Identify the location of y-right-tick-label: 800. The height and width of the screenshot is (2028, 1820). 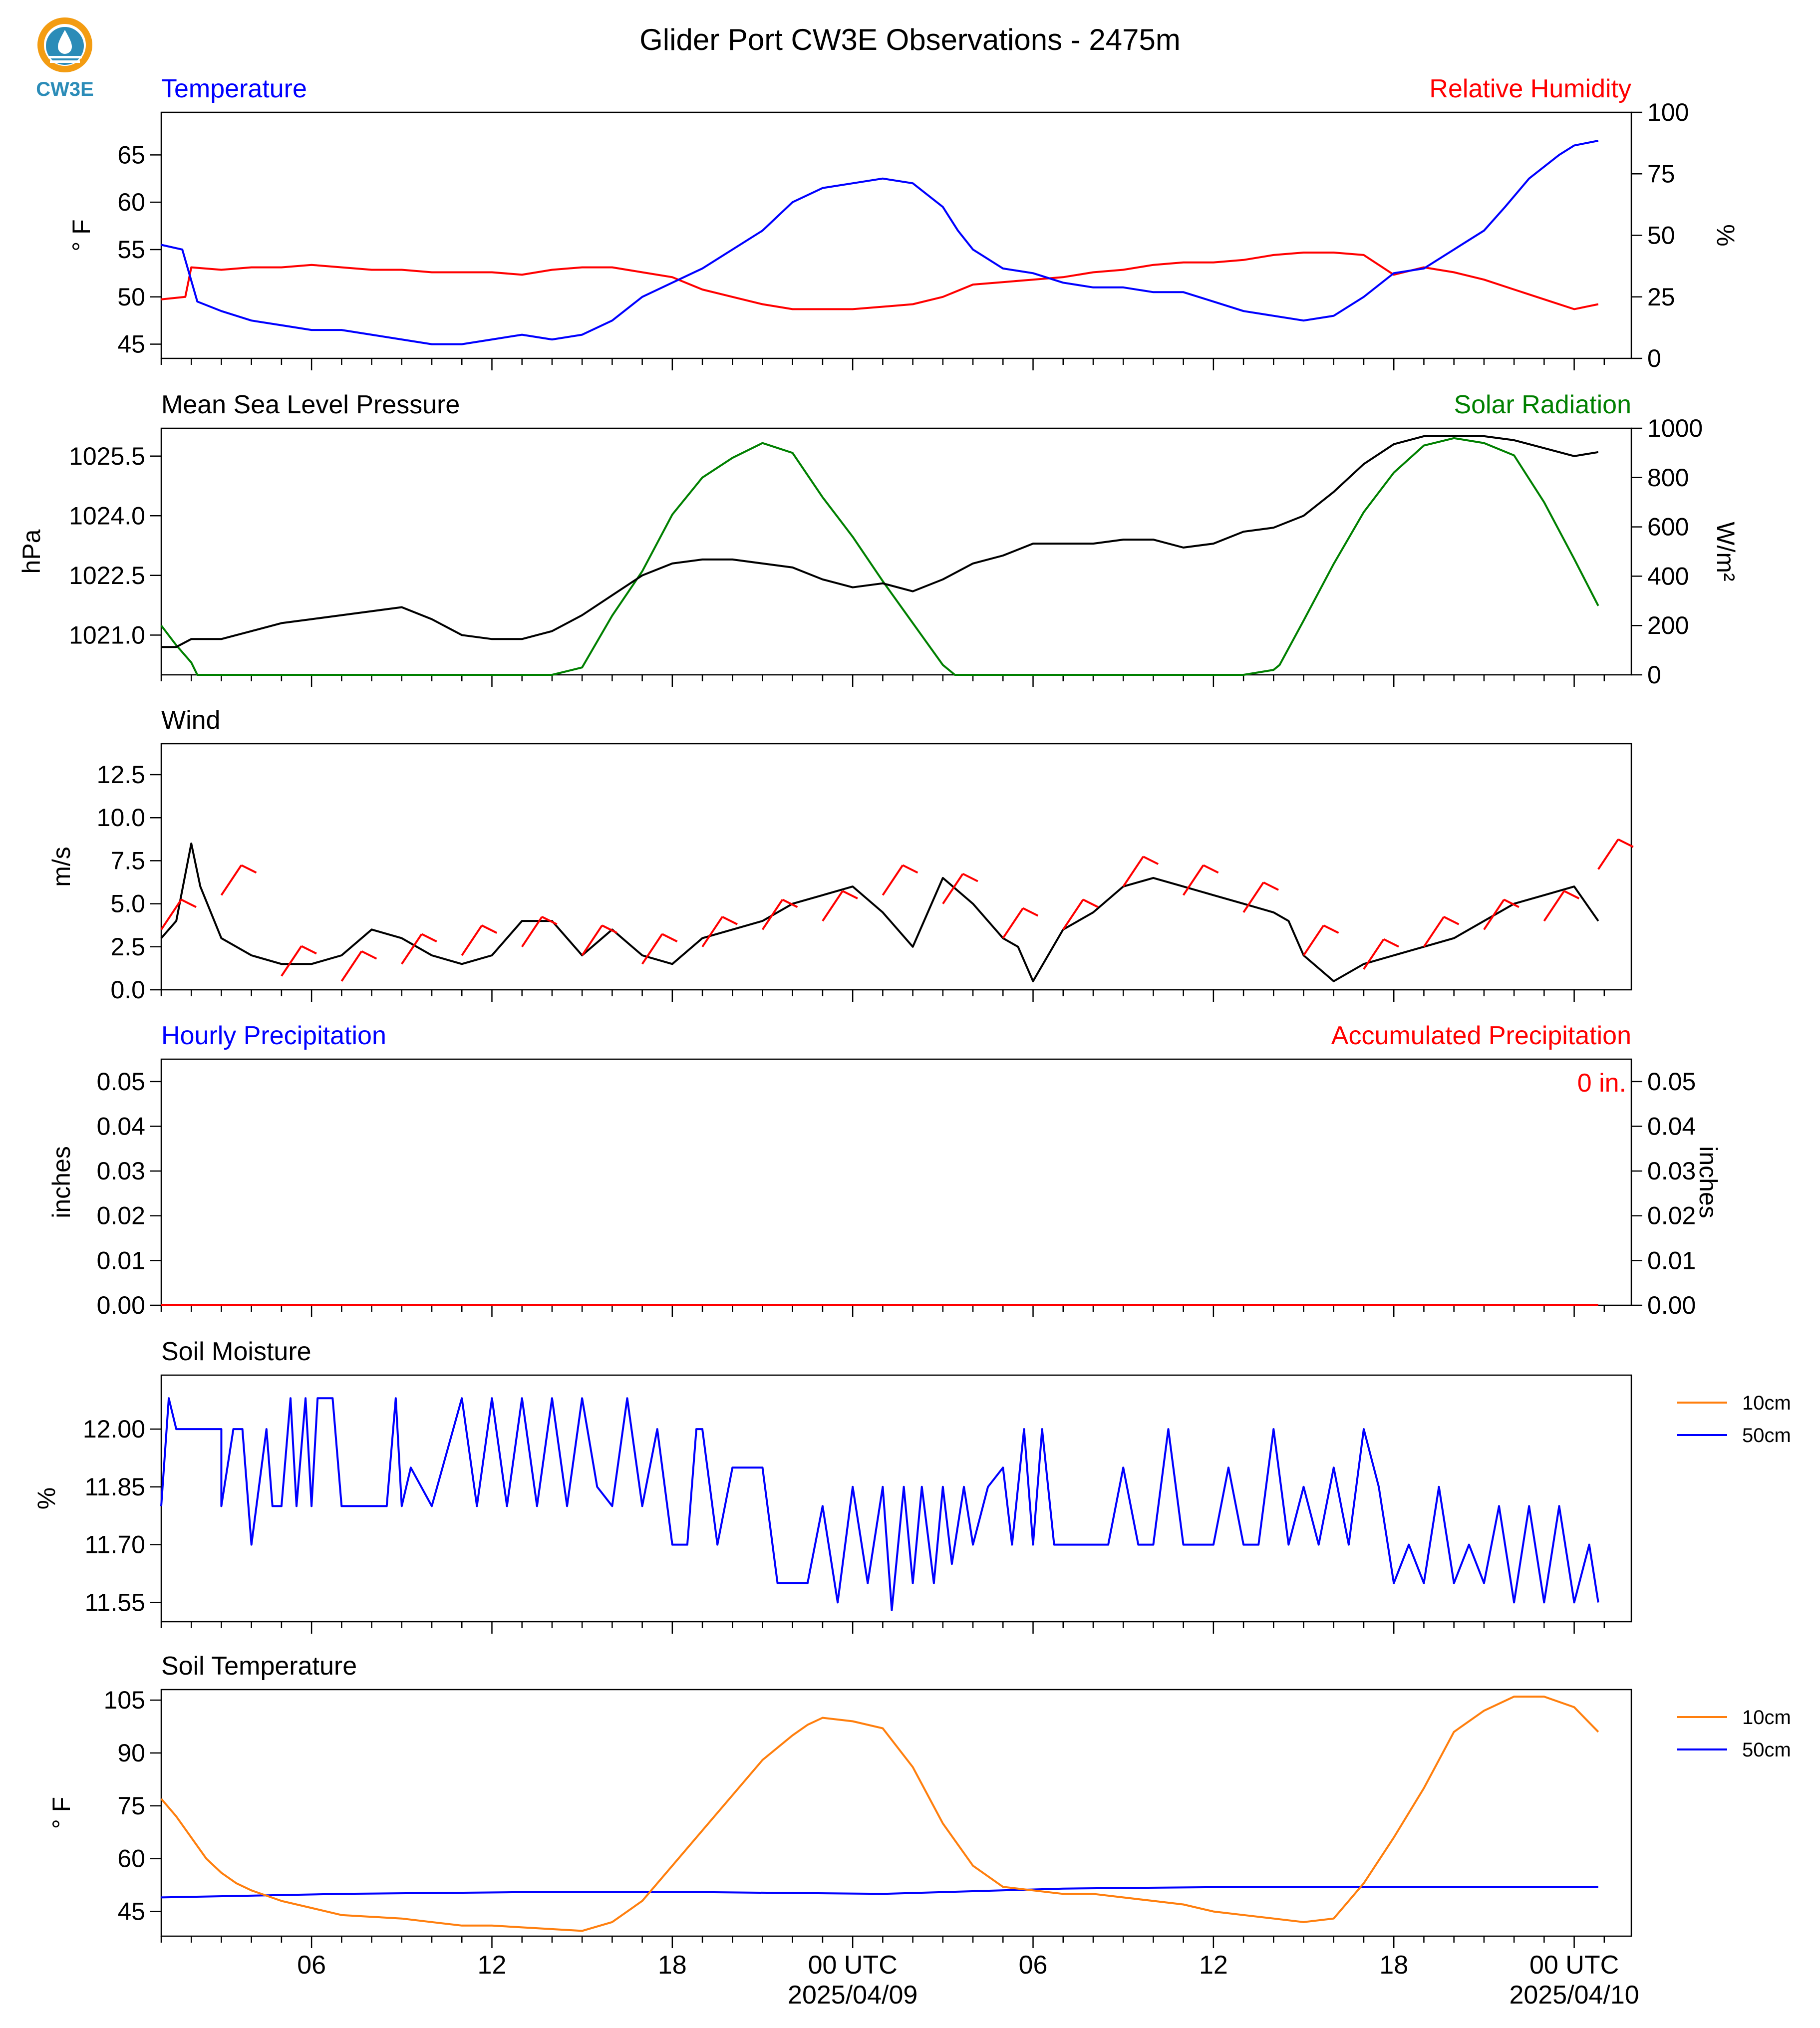
(1668, 478).